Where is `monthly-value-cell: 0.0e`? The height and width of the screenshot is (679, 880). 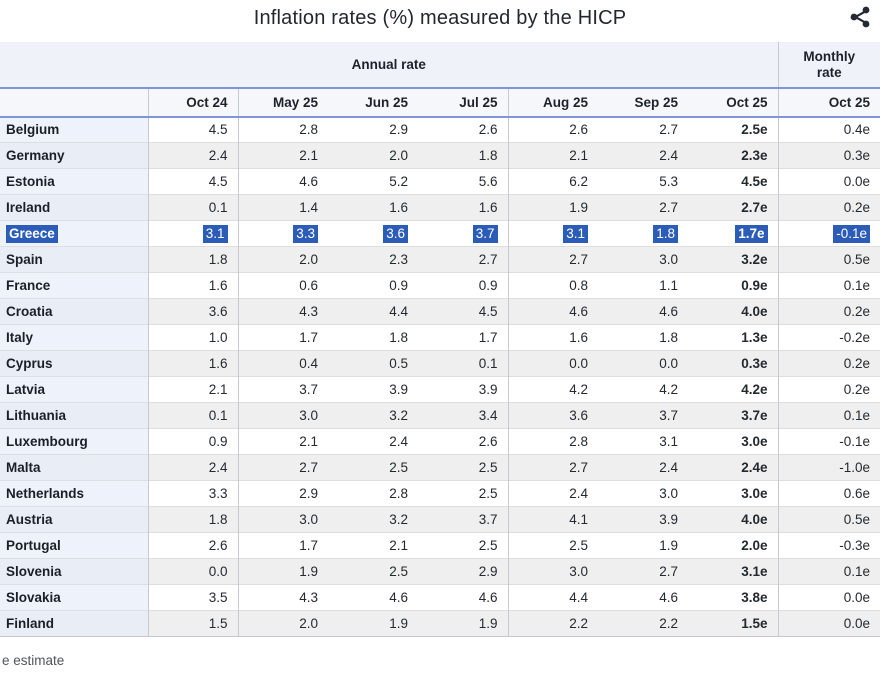 monthly-value-cell: 0.0e is located at coordinates (829, 181).